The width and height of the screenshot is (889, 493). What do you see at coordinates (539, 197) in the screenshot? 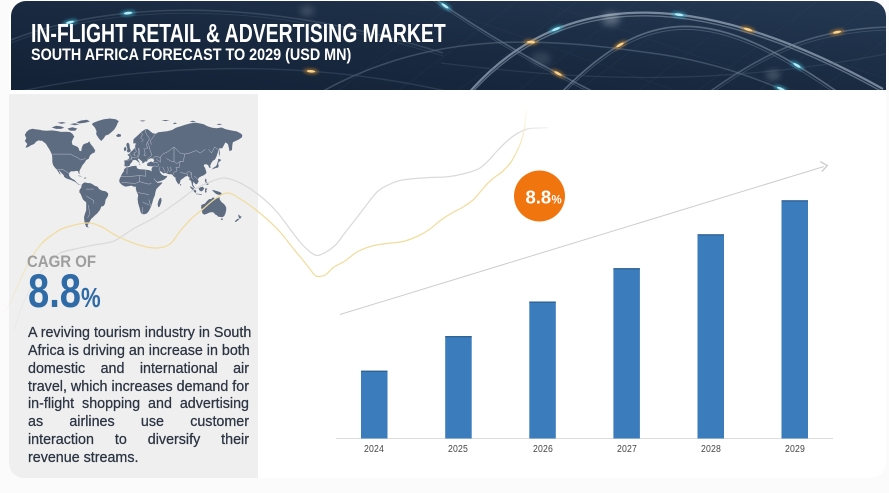
I see `svg-text: 8.8` at bounding box center [539, 197].